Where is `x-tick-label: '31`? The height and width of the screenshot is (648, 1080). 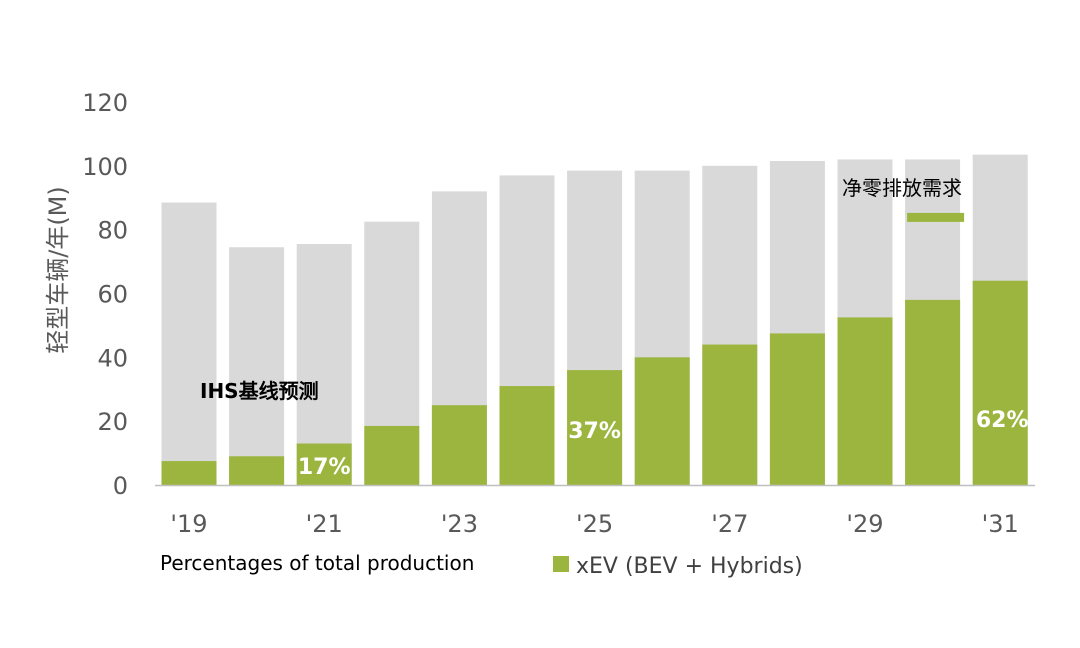
x-tick-label: '31 is located at coordinates (1000, 524).